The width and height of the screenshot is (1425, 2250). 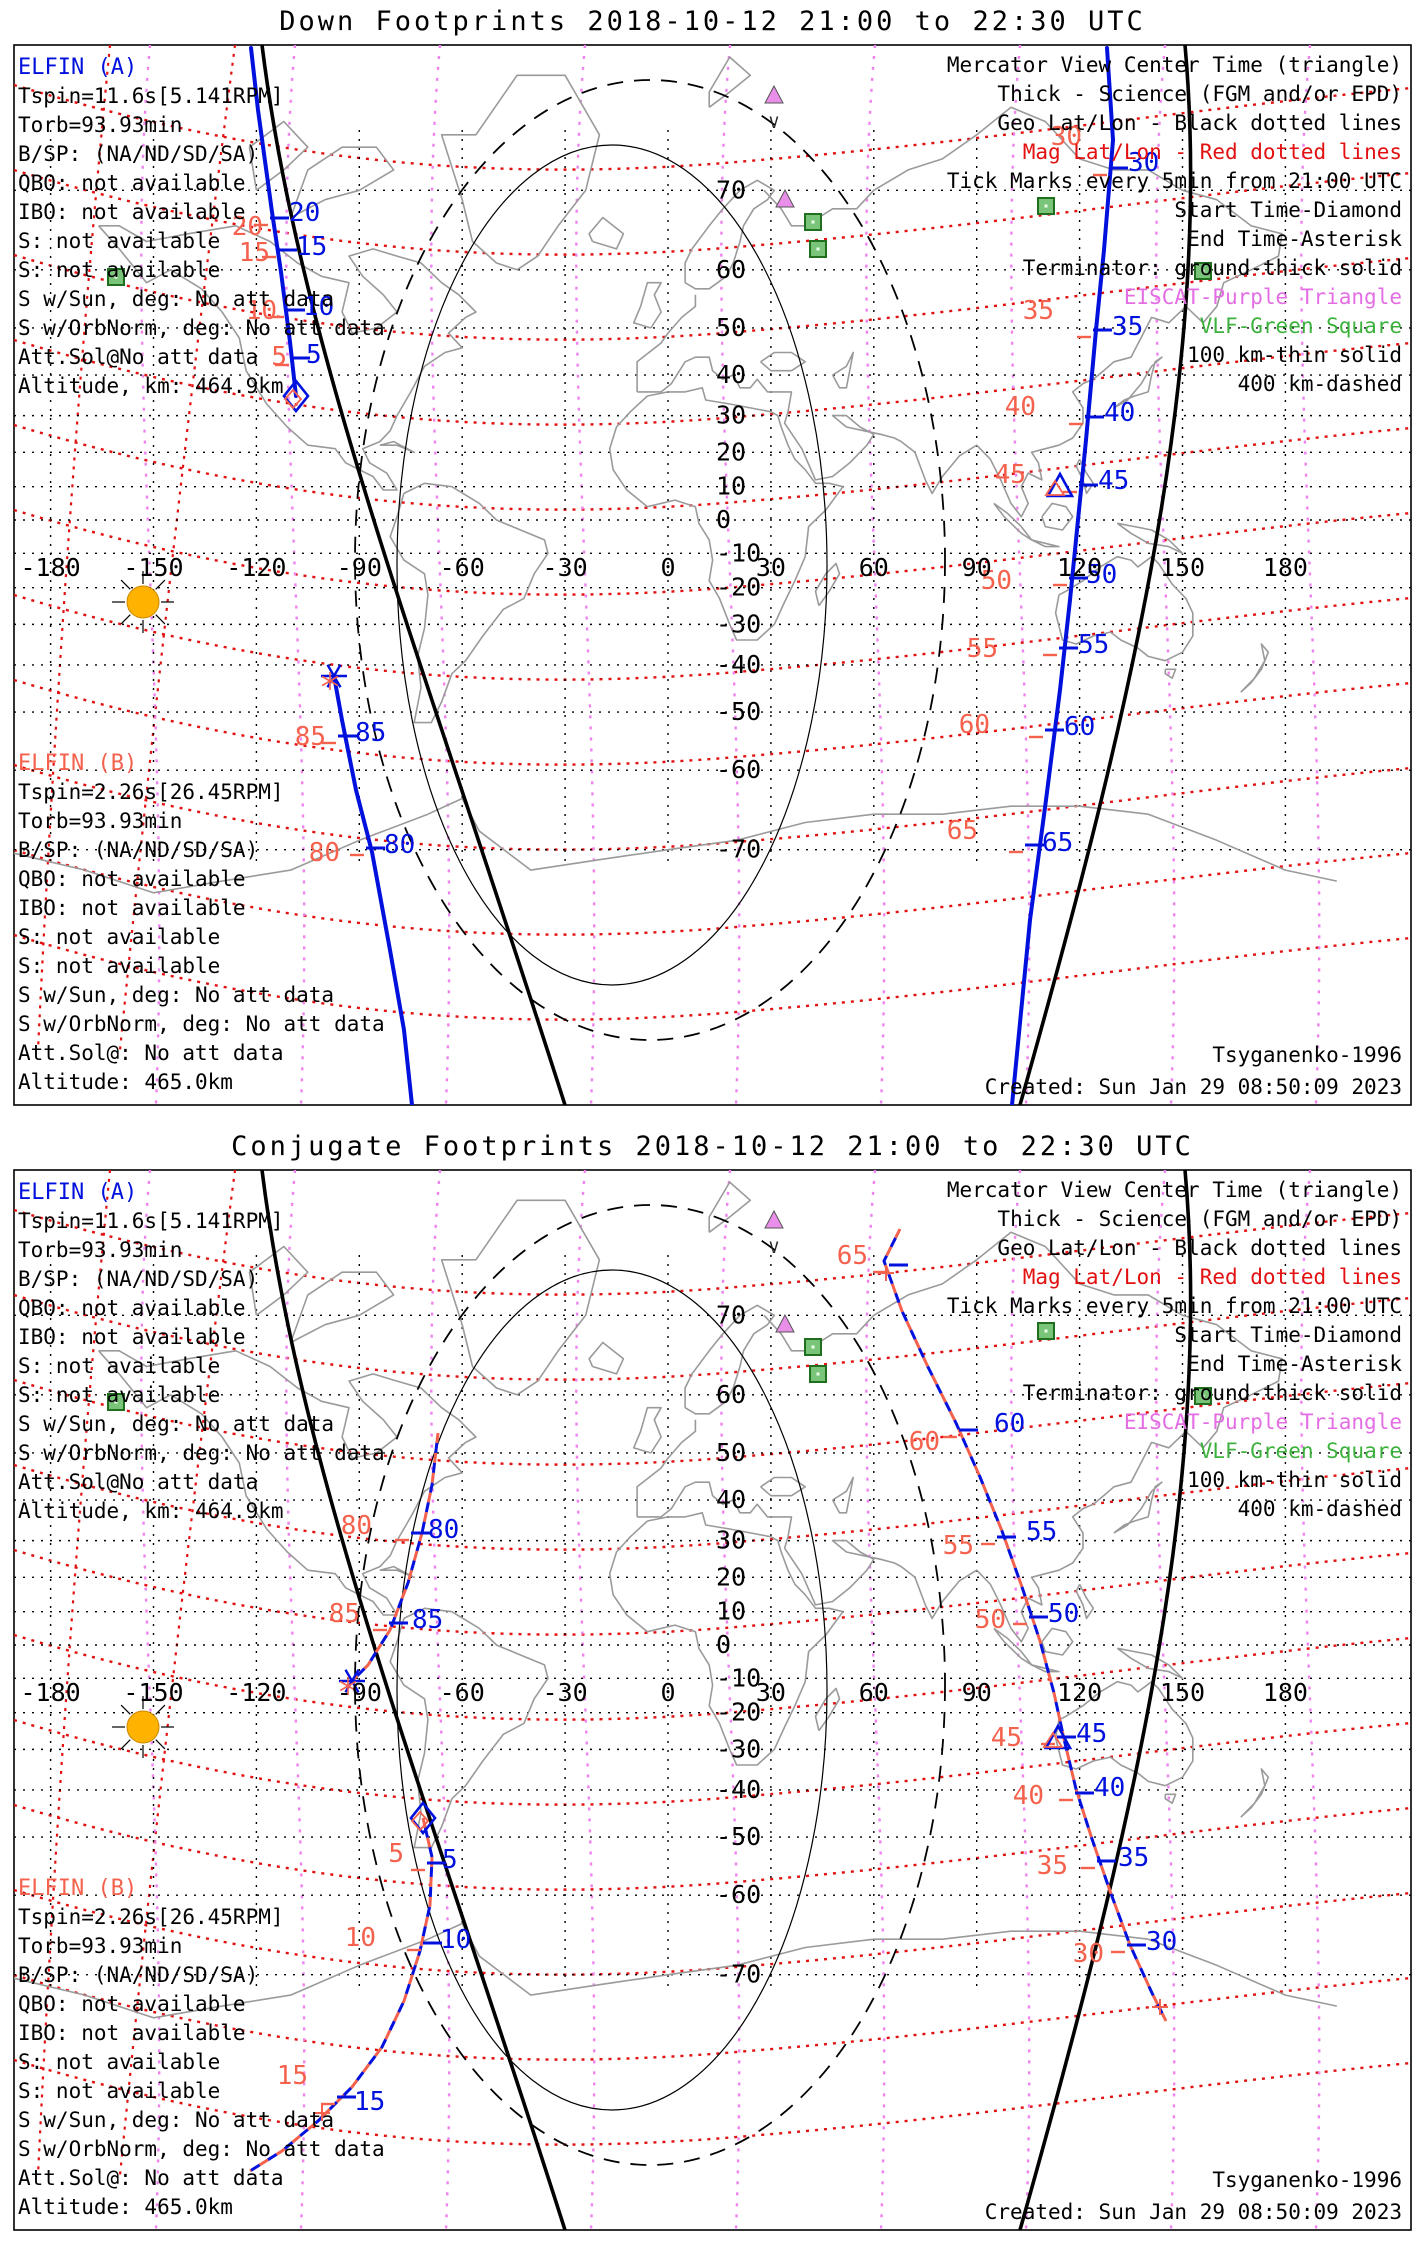 I want to click on elfin-b-info-line: Torb=93.93min, so click(x=100, y=1946).